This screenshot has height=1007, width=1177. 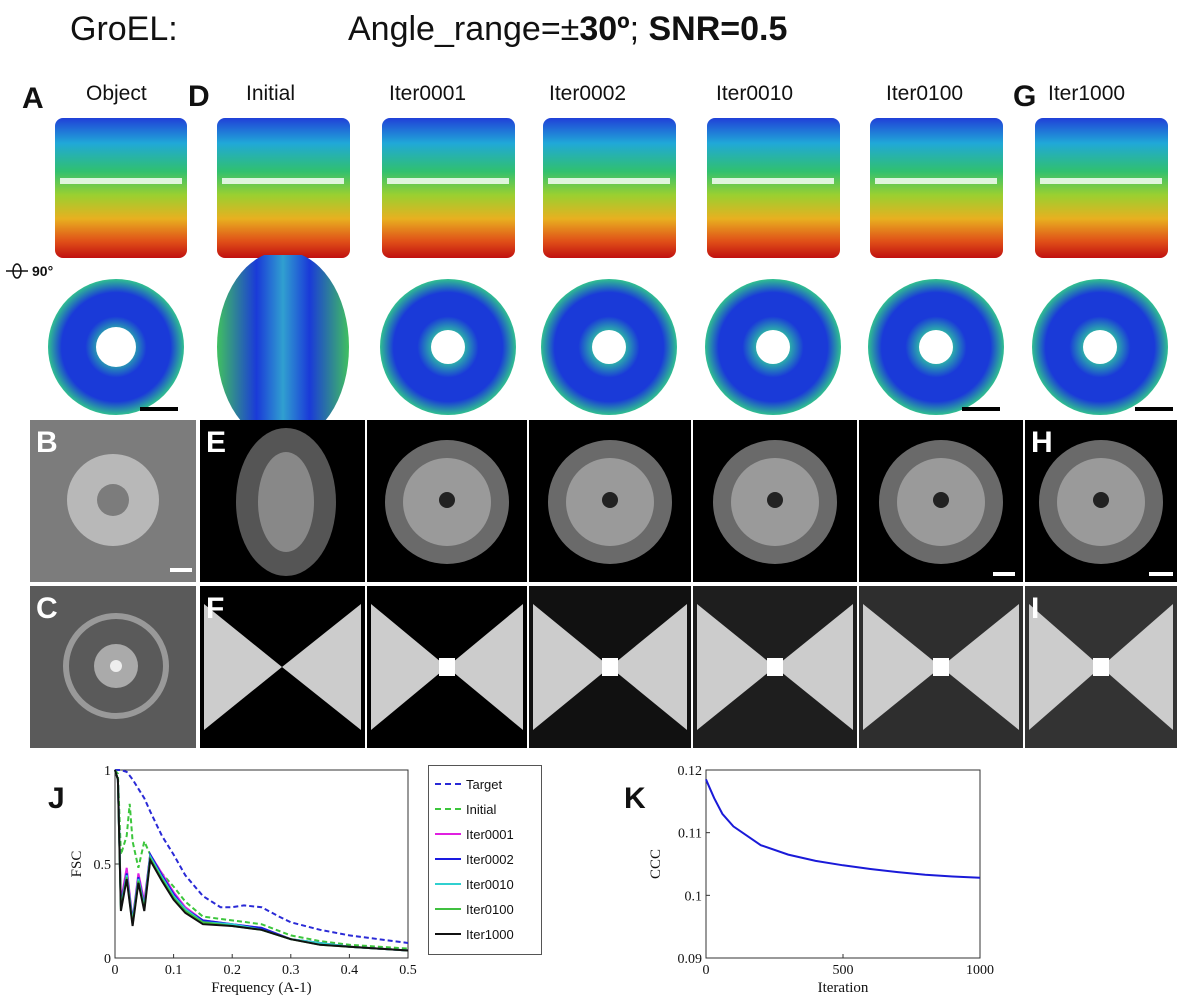 I want to click on panel-e-iter0002, so click(x=610, y=501).